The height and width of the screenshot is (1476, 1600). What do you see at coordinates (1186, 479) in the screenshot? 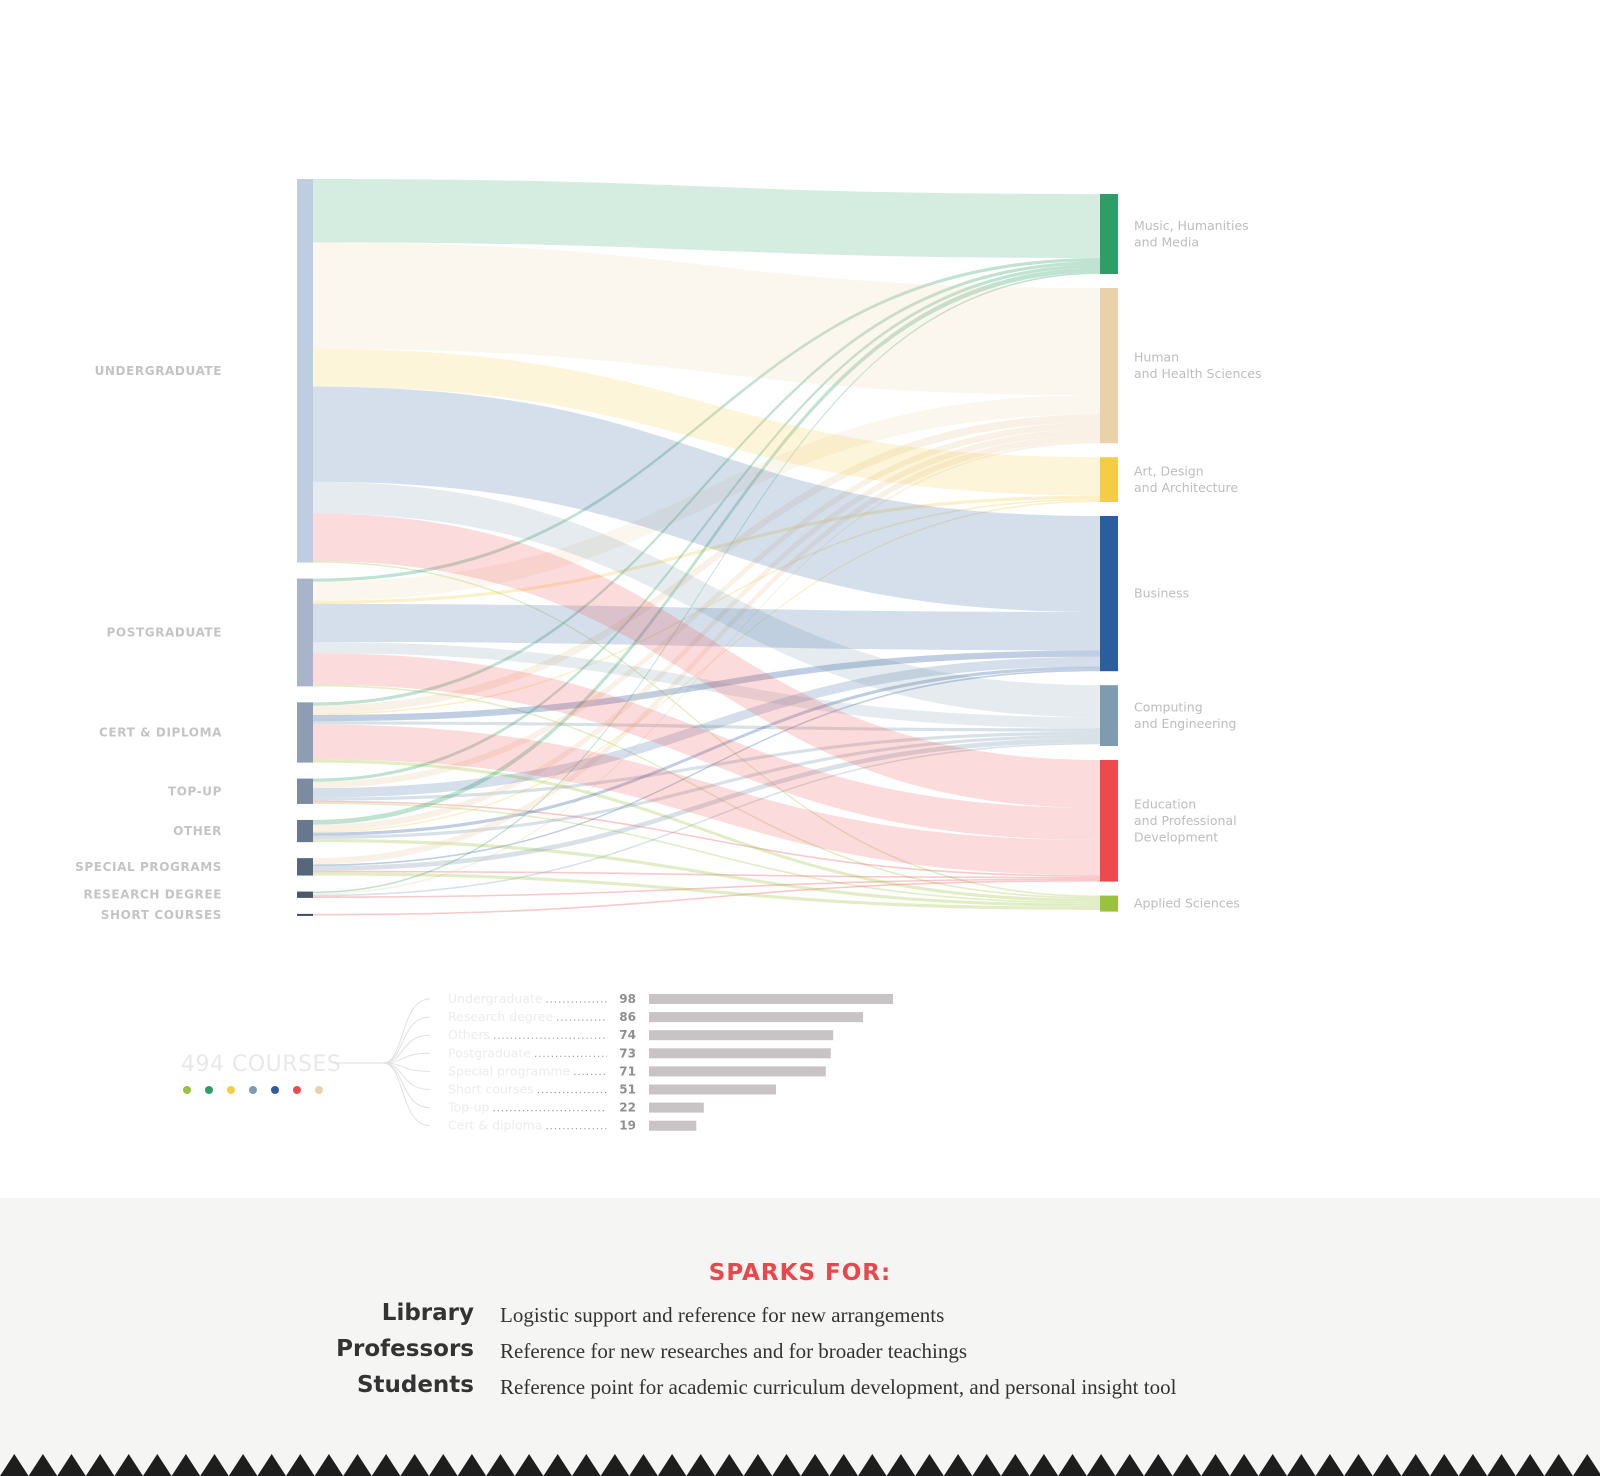
I see `target-label: Art, Design and Architecture` at bounding box center [1186, 479].